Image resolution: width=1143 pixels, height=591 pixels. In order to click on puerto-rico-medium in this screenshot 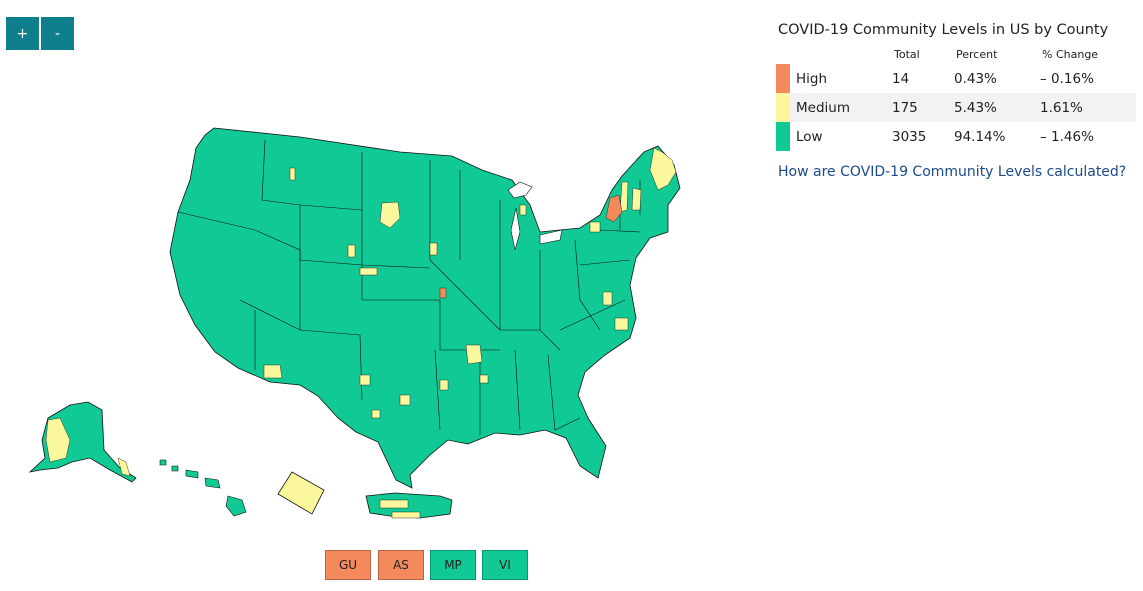, I will do `click(400, 509)`.